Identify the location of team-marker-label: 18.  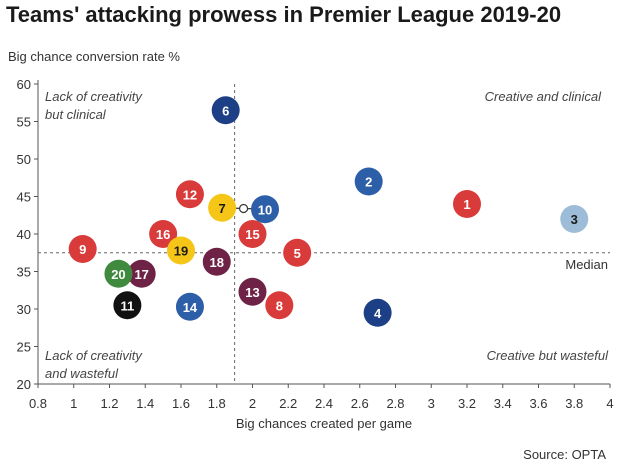
(217, 262).